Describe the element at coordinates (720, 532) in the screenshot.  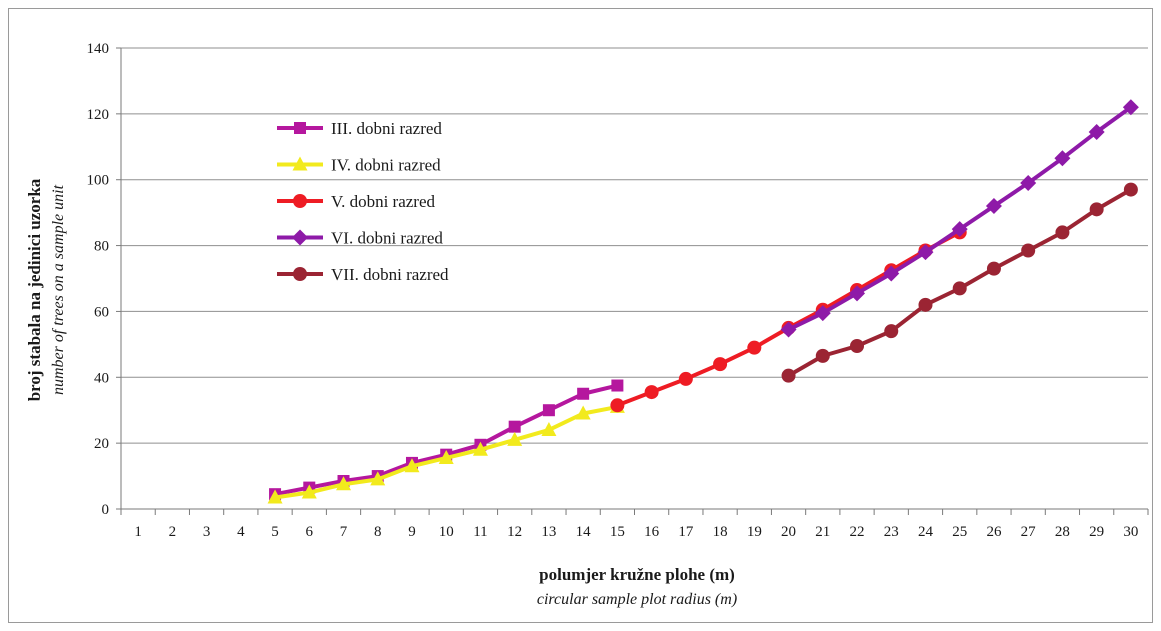
I see `x-tick-label: 18` at that location.